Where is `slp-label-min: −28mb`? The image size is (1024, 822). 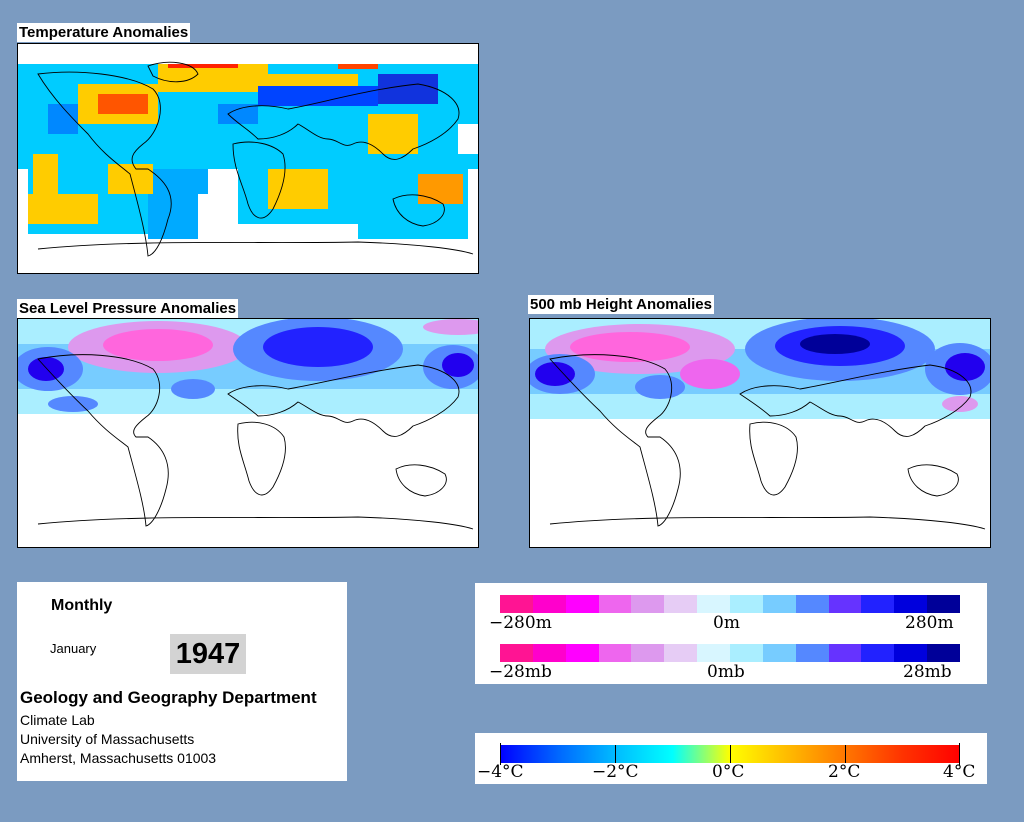 slp-label-min: −28mb is located at coordinates (520, 672).